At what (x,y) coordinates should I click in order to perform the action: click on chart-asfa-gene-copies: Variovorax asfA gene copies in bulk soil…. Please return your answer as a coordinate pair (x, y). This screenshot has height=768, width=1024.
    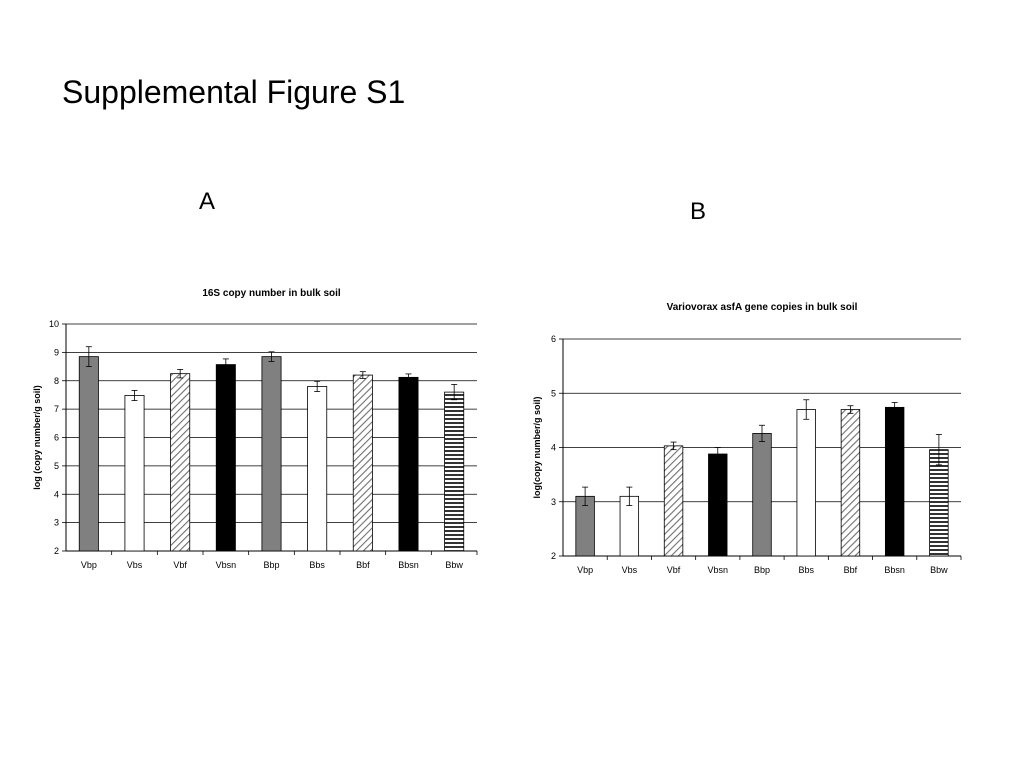
    Looking at the image, I should click on (747, 438).